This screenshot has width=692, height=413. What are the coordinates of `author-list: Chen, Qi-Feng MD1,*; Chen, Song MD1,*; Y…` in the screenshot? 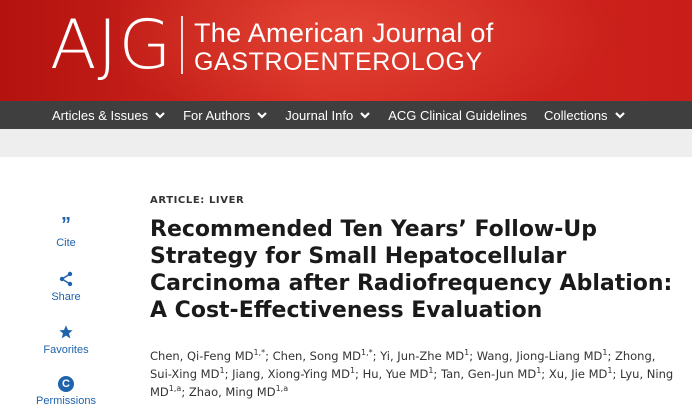 It's located at (412, 373).